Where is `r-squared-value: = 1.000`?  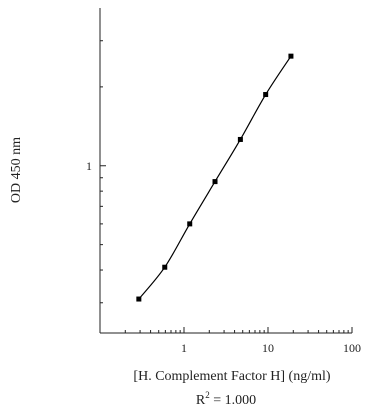
r-squared-value: = 1.000 is located at coordinates (233, 400).